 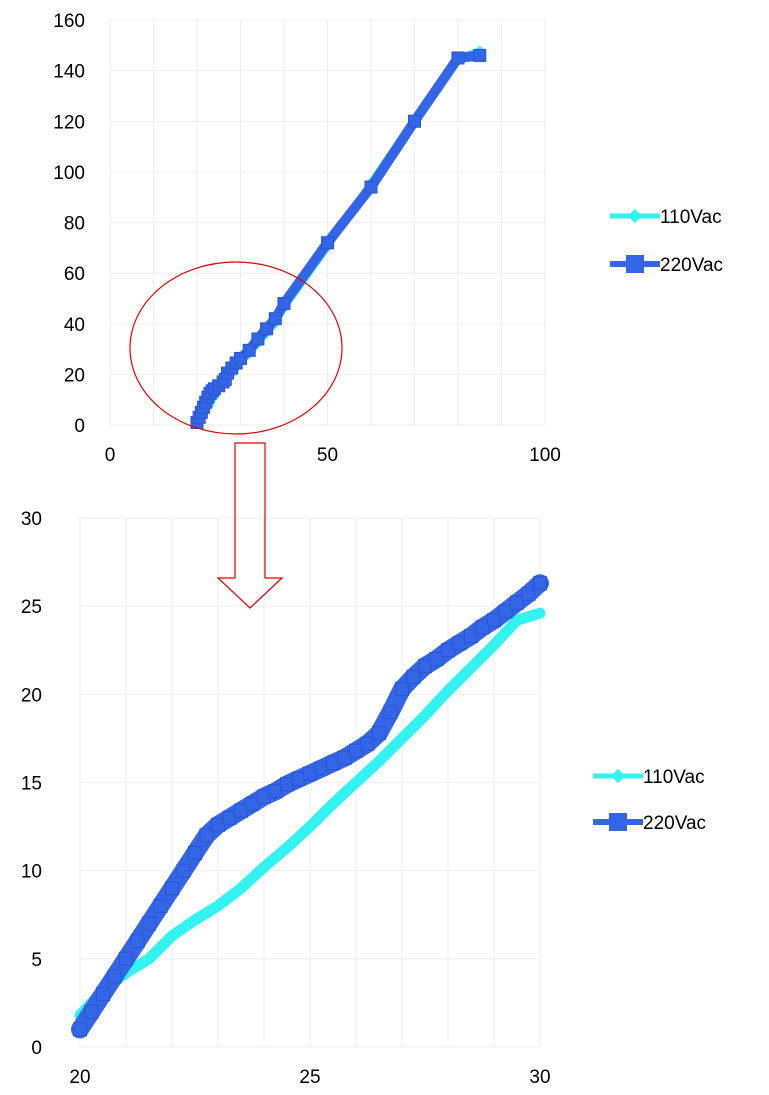 I want to click on x-tick-label: 100, so click(x=545, y=455).